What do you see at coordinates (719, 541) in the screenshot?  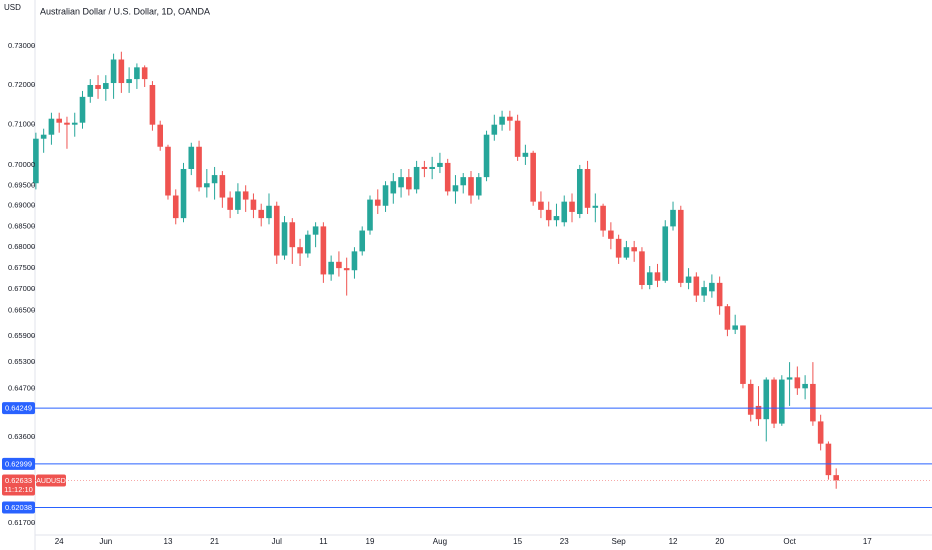 I see `x-tick-label: 20` at bounding box center [719, 541].